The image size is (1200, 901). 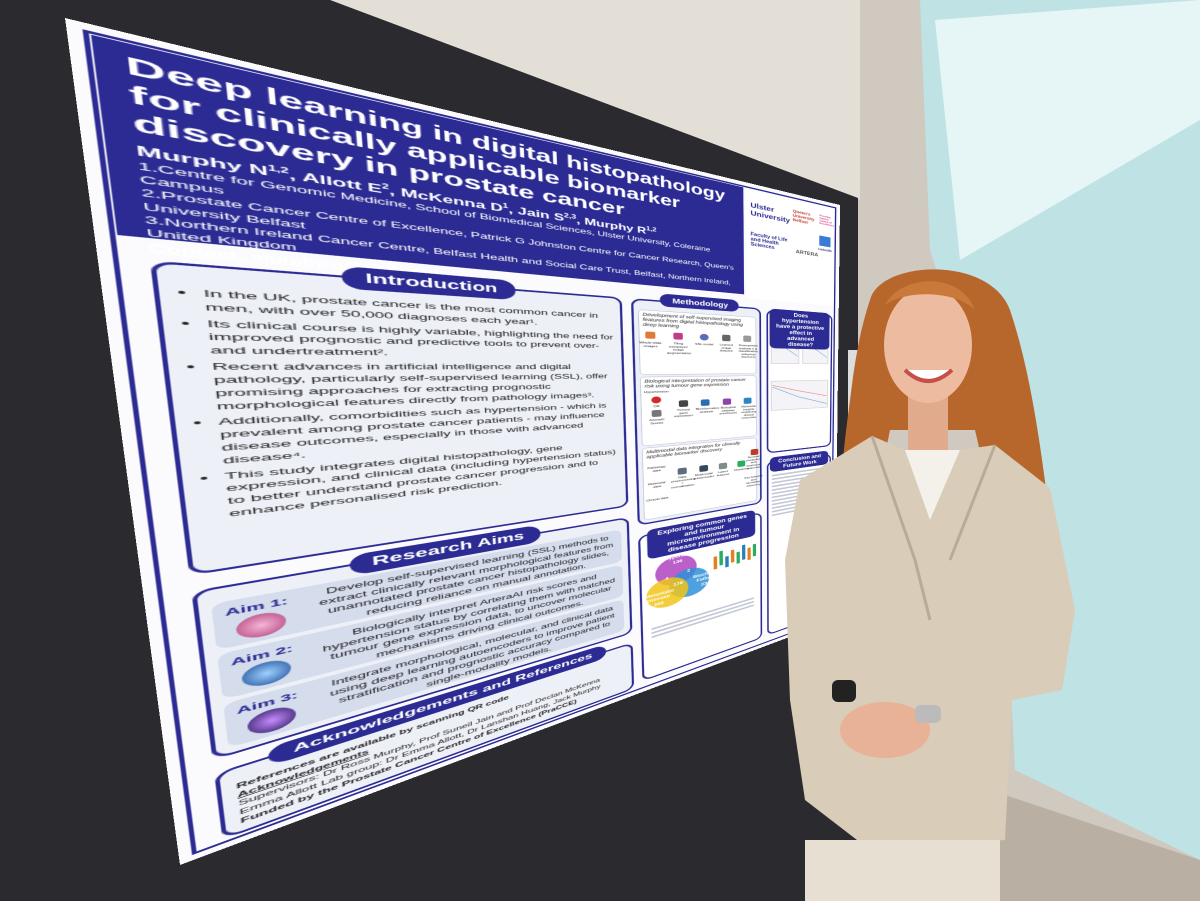 What do you see at coordinates (928, 714) in the screenshot?
I see `bracelet` at bounding box center [928, 714].